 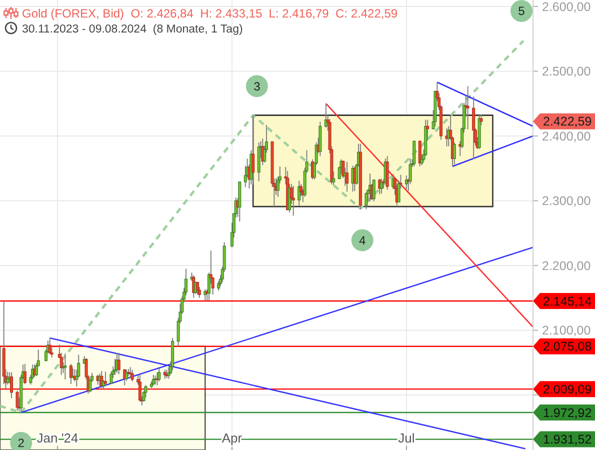 I want to click on ref-line-label: 2.145,14, so click(x=567, y=301).